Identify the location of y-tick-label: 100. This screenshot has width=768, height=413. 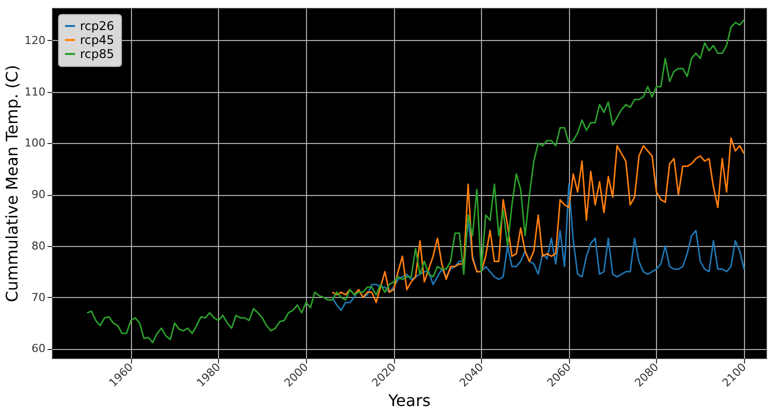
(35, 143).